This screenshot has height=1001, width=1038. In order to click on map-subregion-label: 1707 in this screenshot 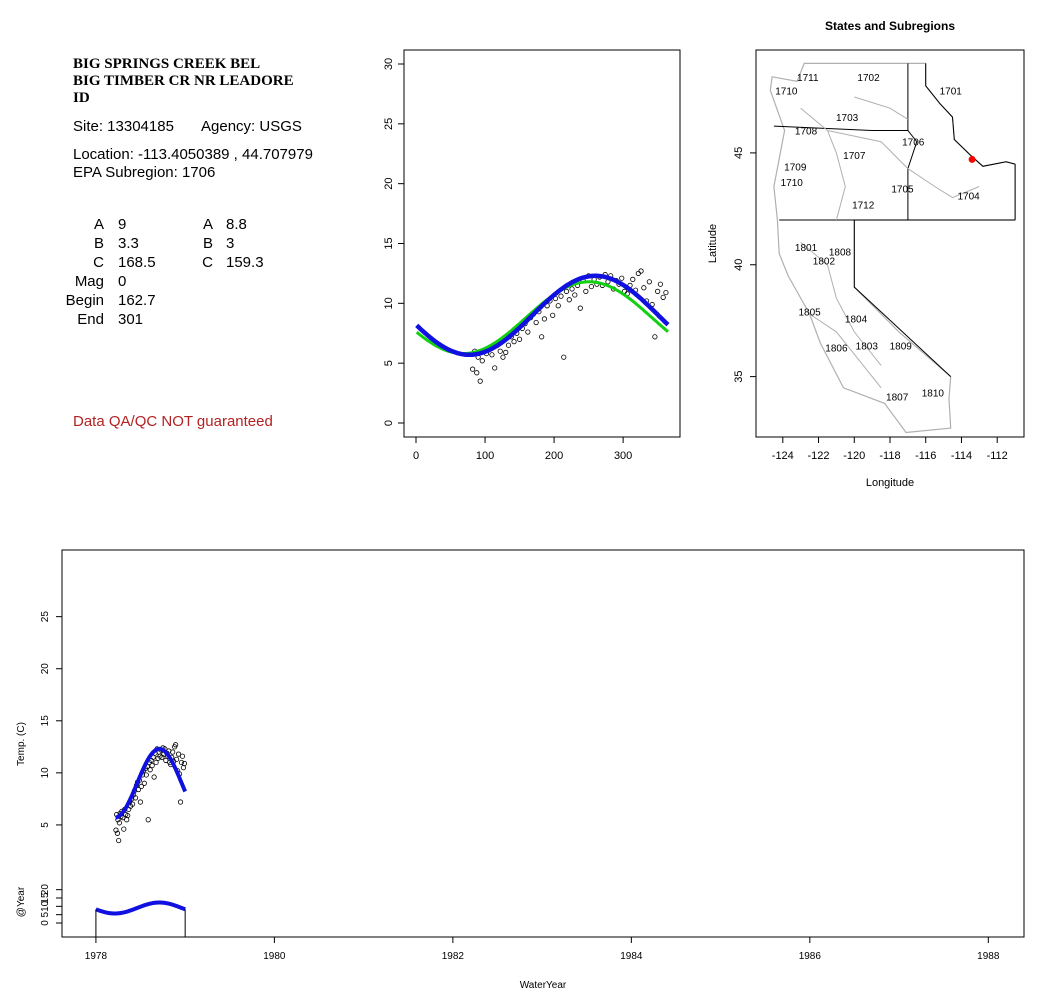, I will do `click(854, 156)`.